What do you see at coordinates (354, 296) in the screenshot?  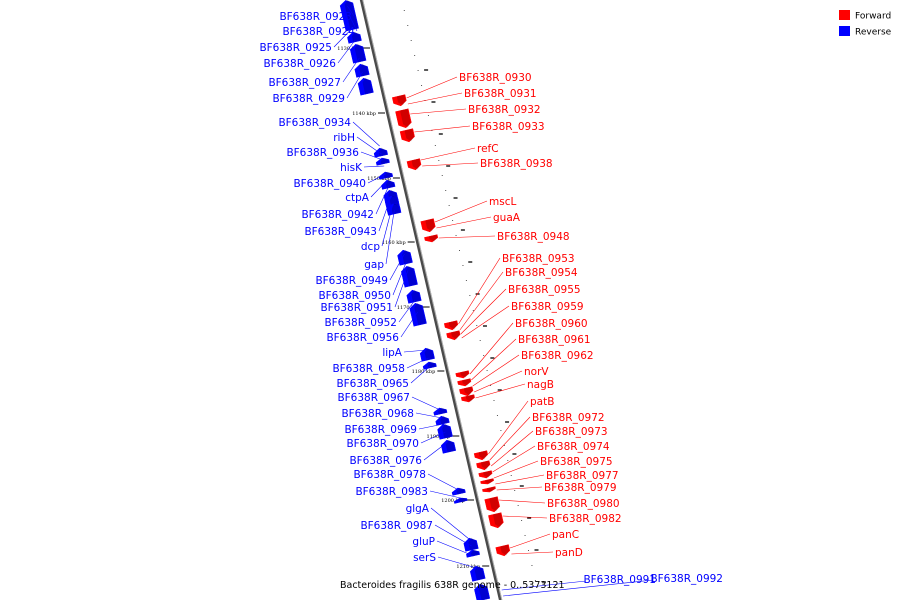 I see `reverse-gene-label: BF638R_0950` at bounding box center [354, 296].